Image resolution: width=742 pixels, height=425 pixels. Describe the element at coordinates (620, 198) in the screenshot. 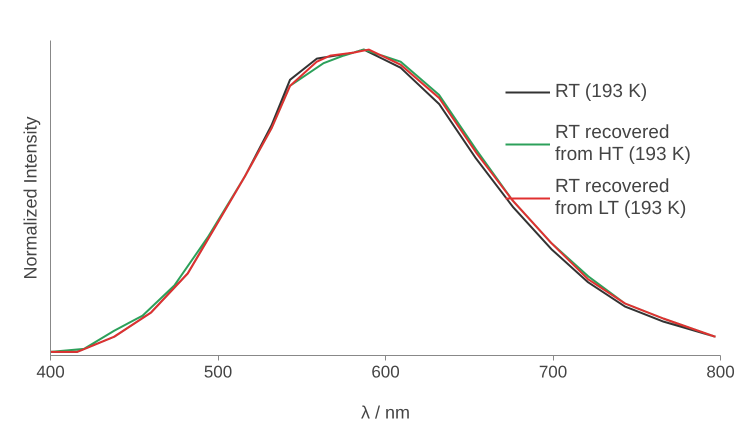

I see `legend-label: RT recovered from LT (193 K)` at that location.